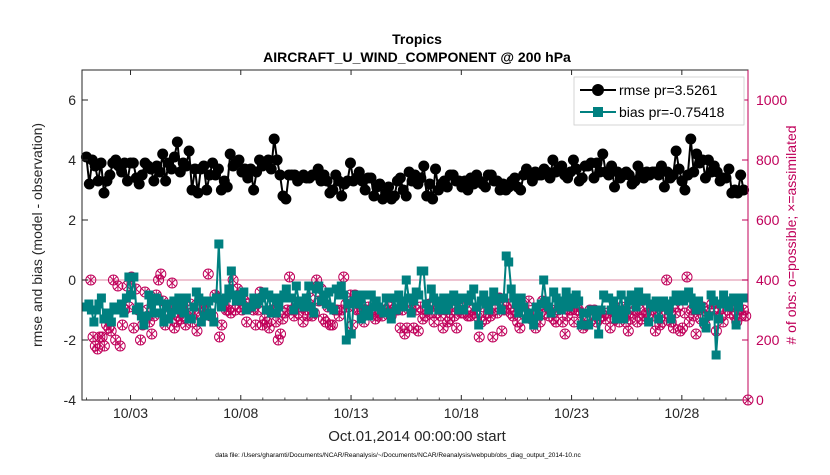  I want to click on y-tick-label: 0, so click(72, 280).